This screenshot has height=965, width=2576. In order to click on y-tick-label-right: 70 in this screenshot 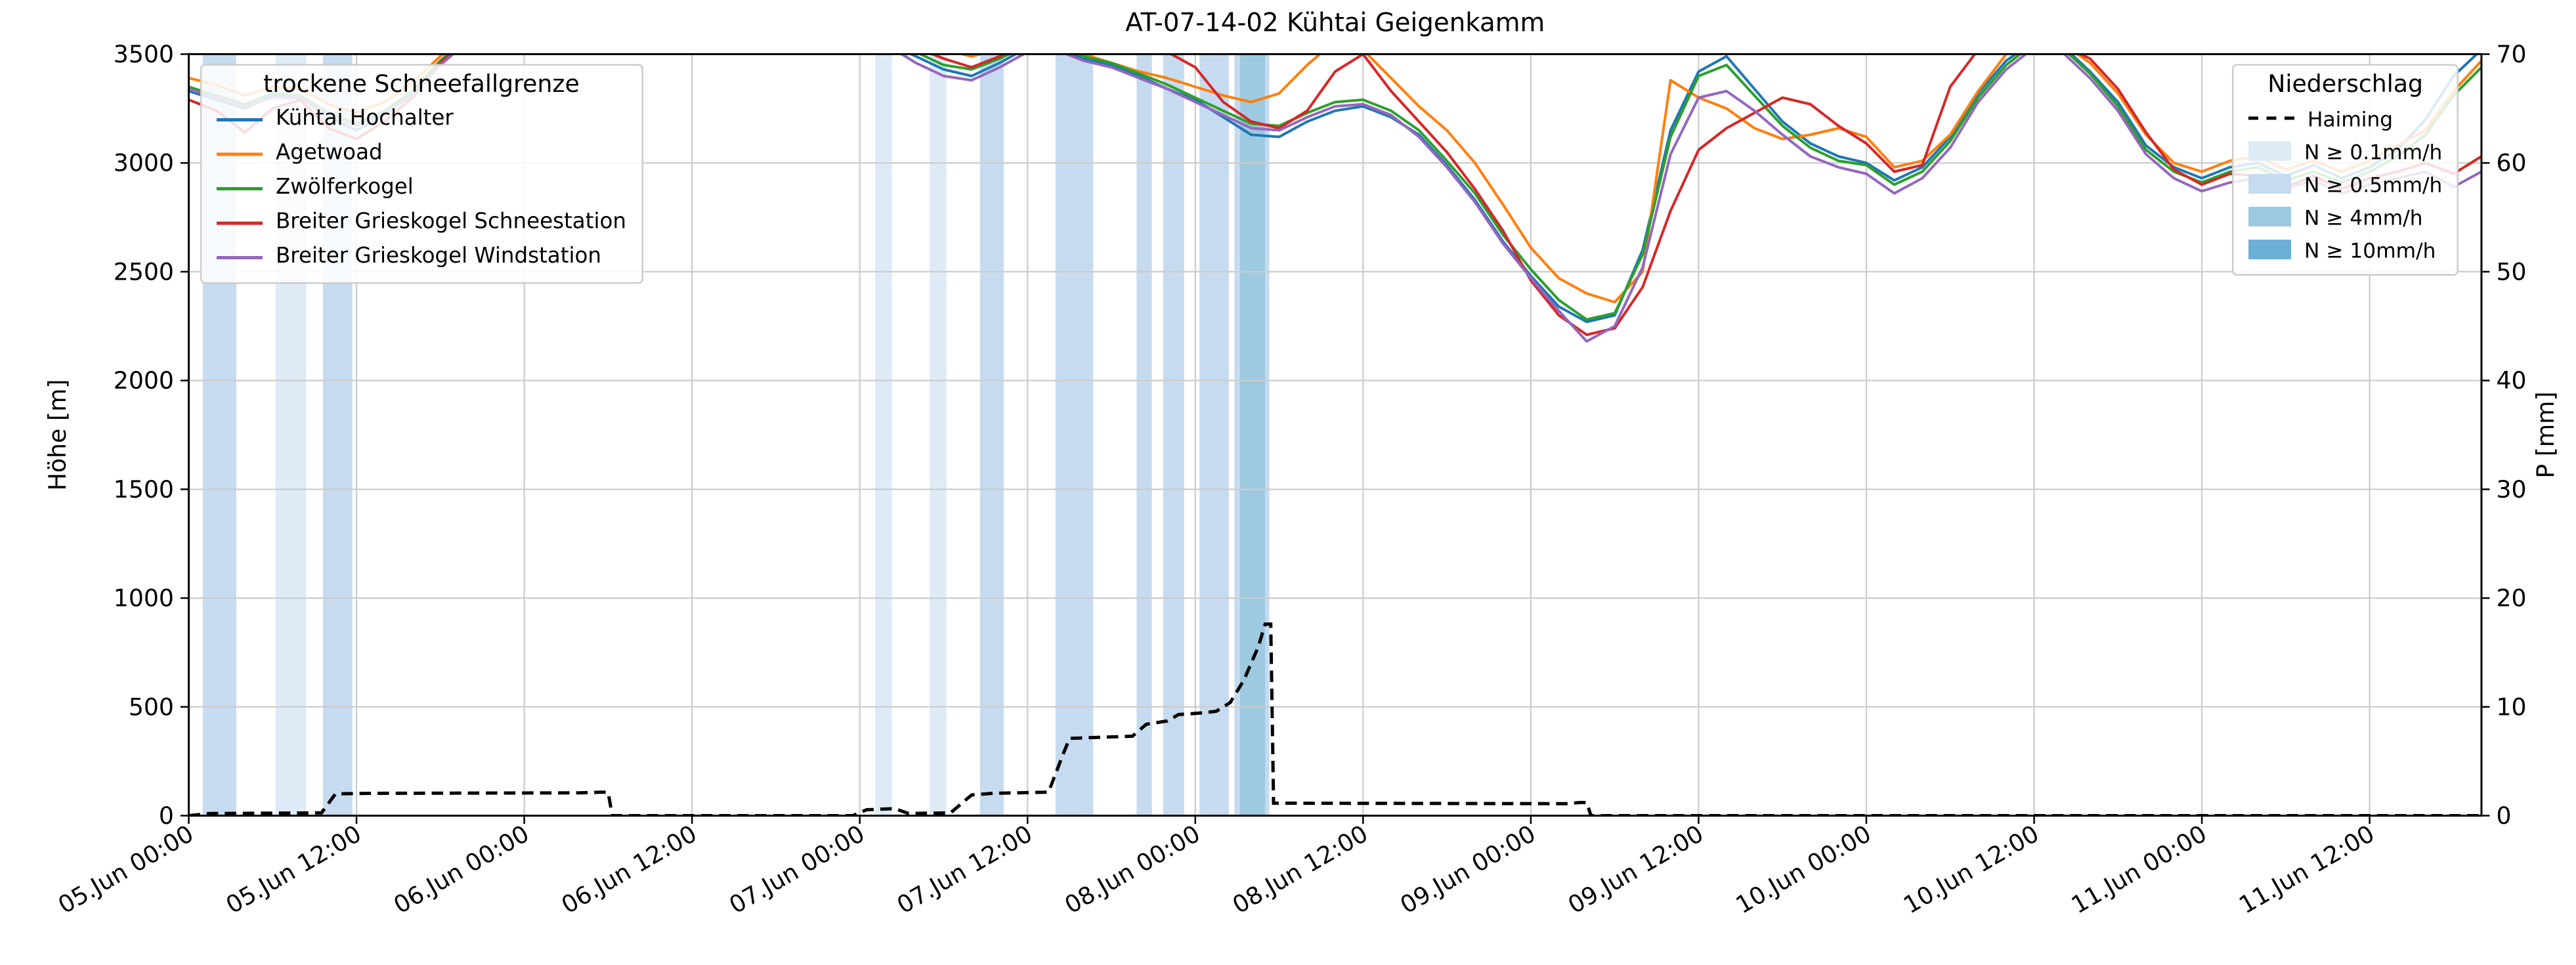, I will do `click(2511, 54)`.